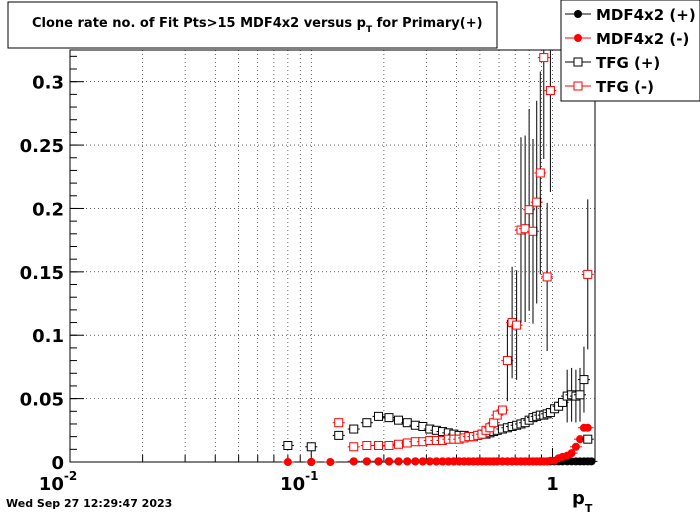  Describe the element at coordinates (42, 400) in the screenshot. I see `y-tick-label: 0.05` at that location.